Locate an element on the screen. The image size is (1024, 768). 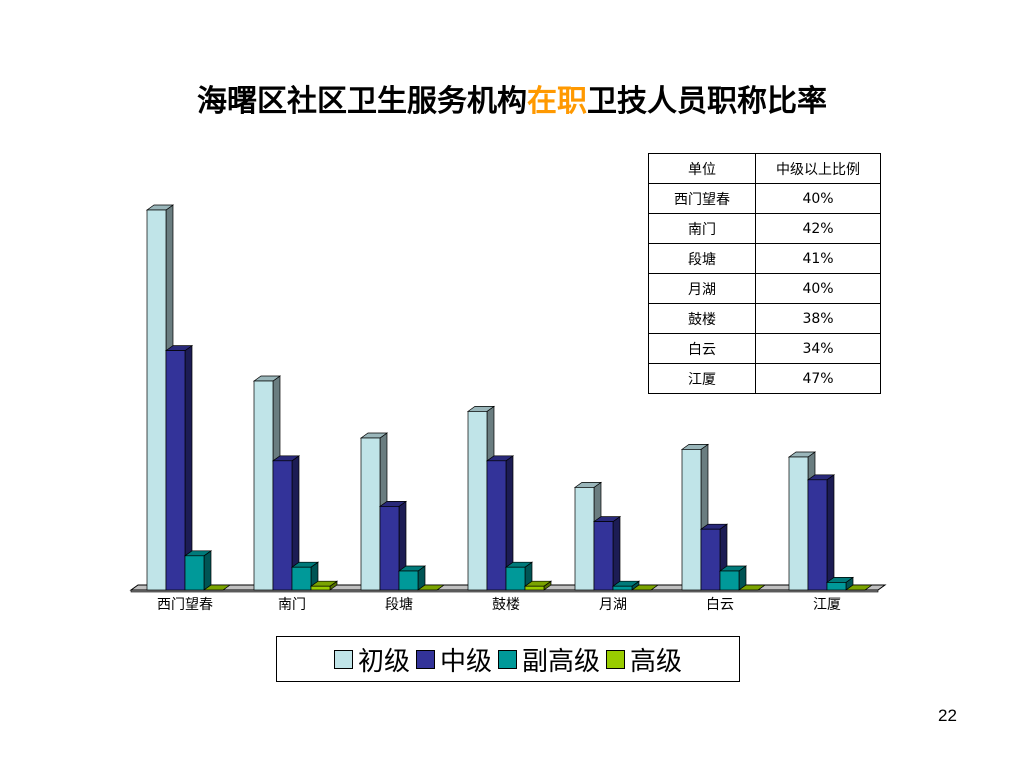
table-row: 西门望春 40% is located at coordinates (764, 198).